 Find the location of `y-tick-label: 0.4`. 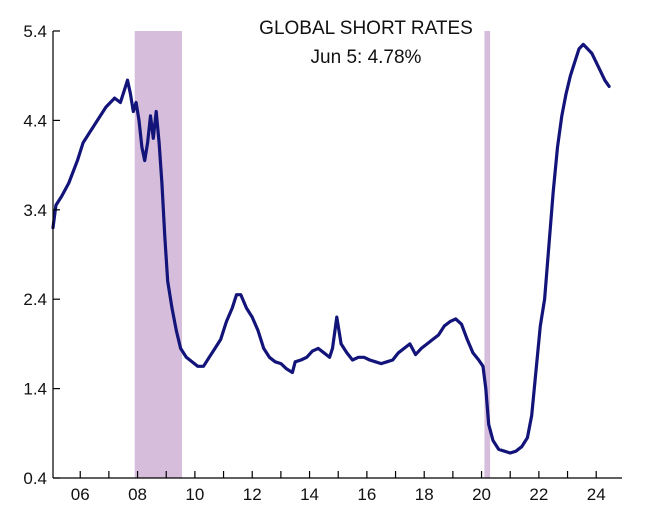

y-tick-label: 0.4 is located at coordinates (35, 478).